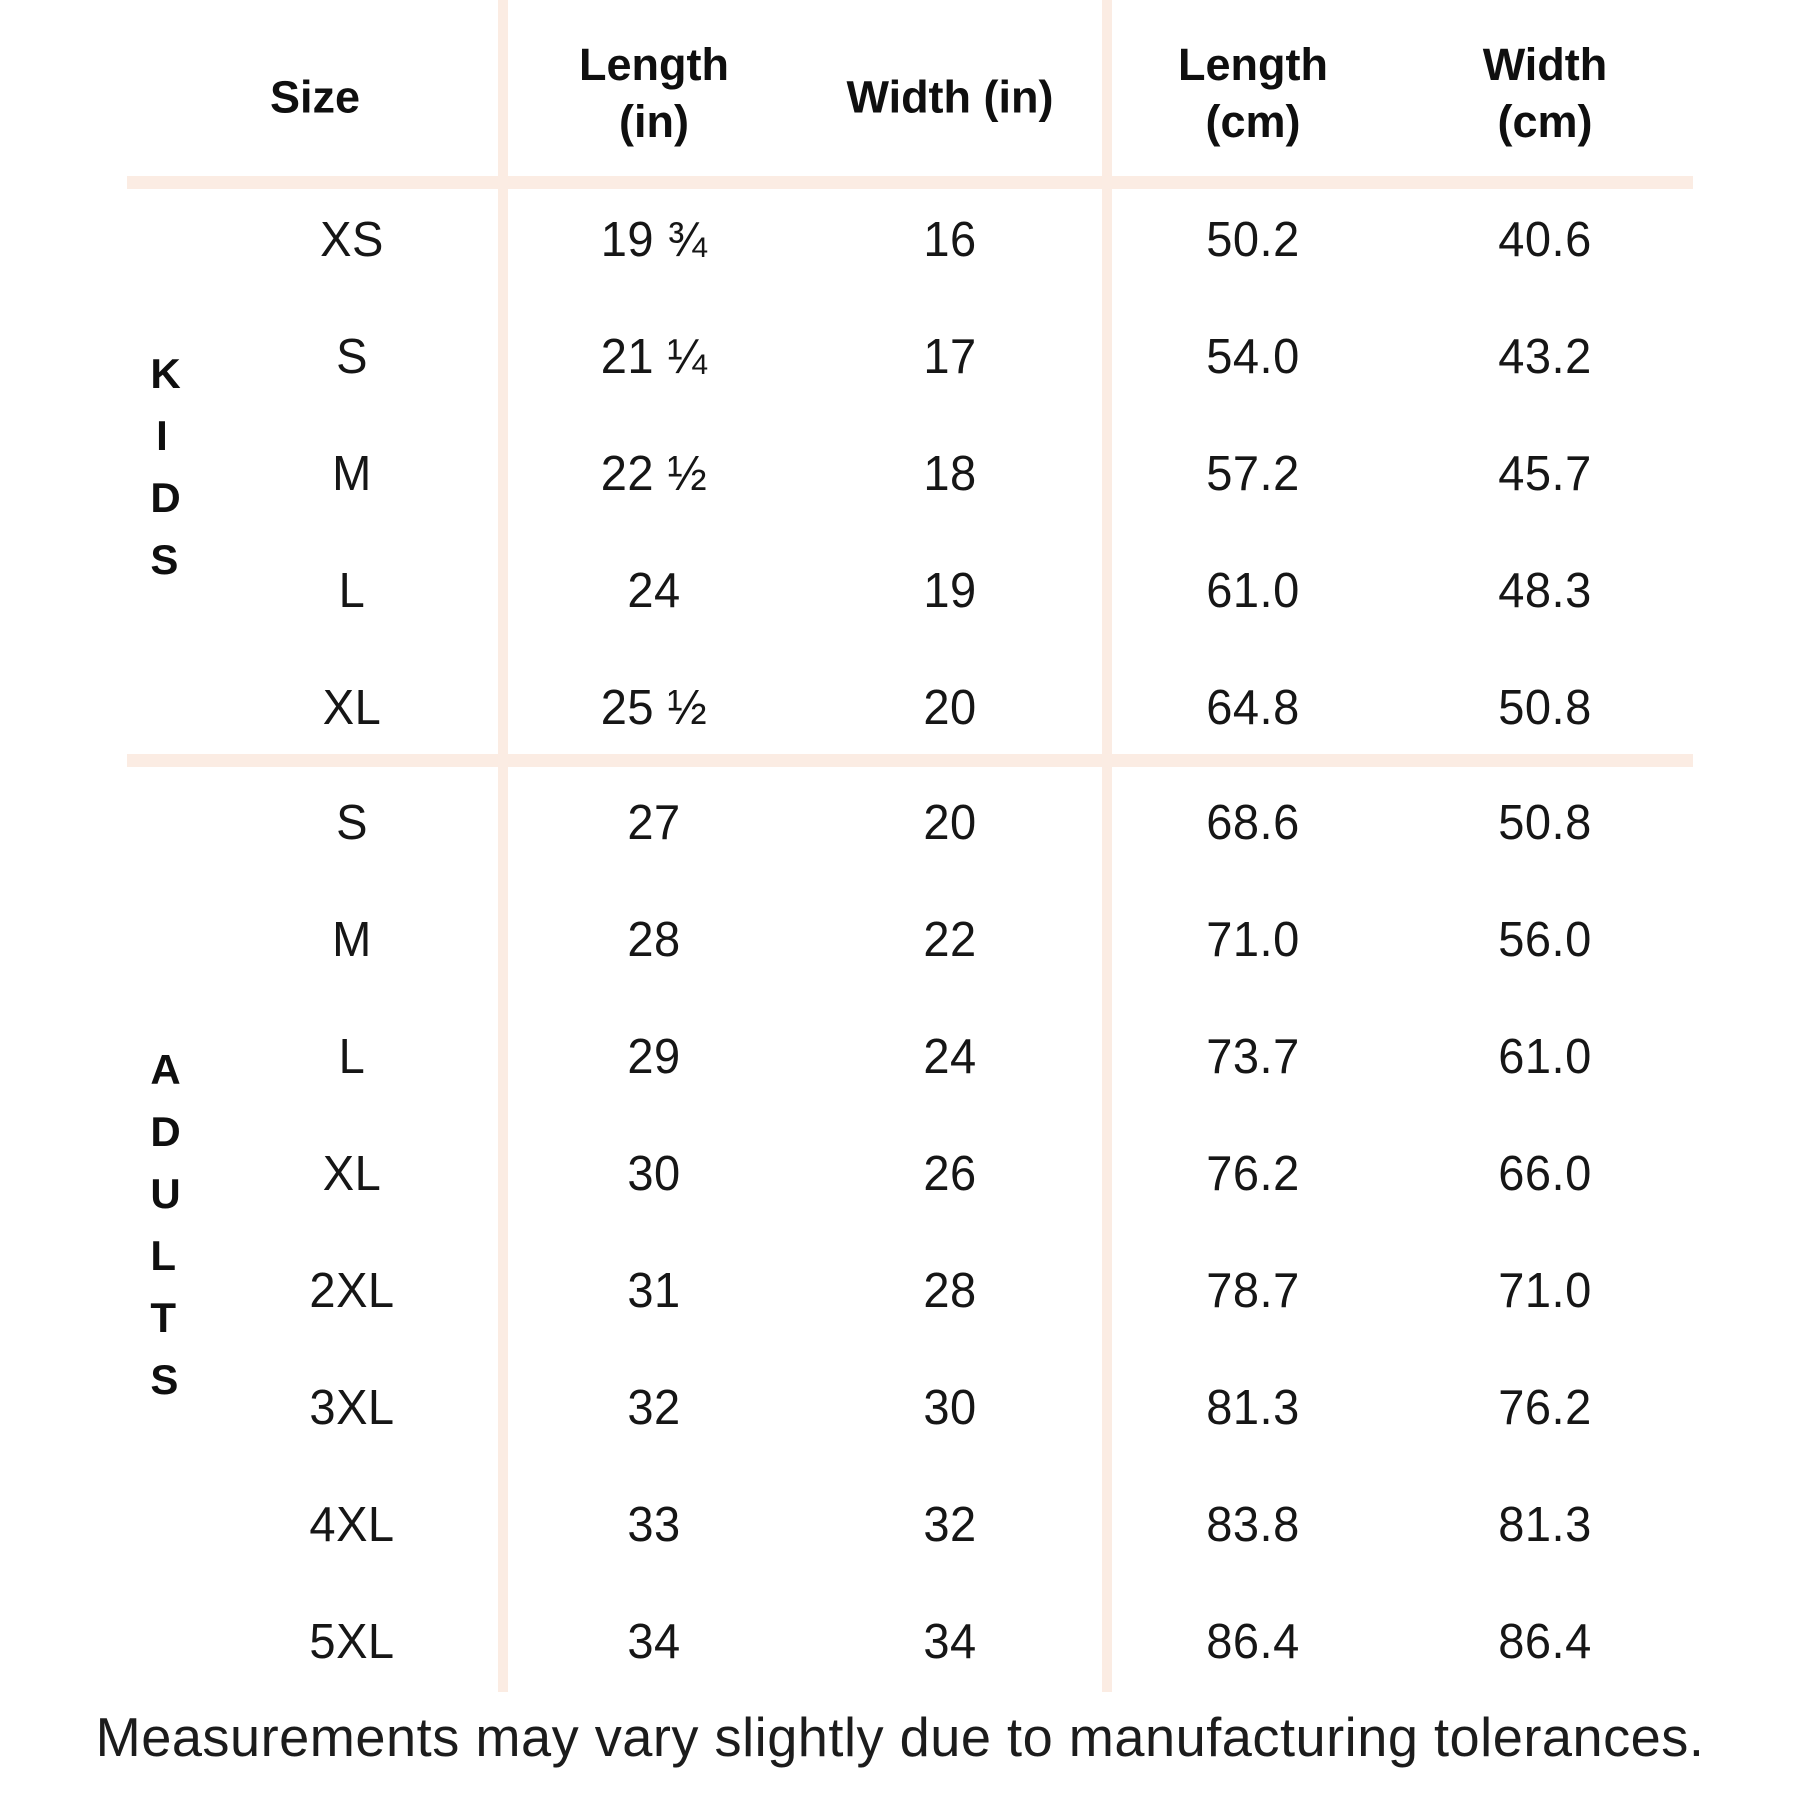  What do you see at coordinates (352, 1642) in the screenshot?
I see `size-cell: 5XL` at bounding box center [352, 1642].